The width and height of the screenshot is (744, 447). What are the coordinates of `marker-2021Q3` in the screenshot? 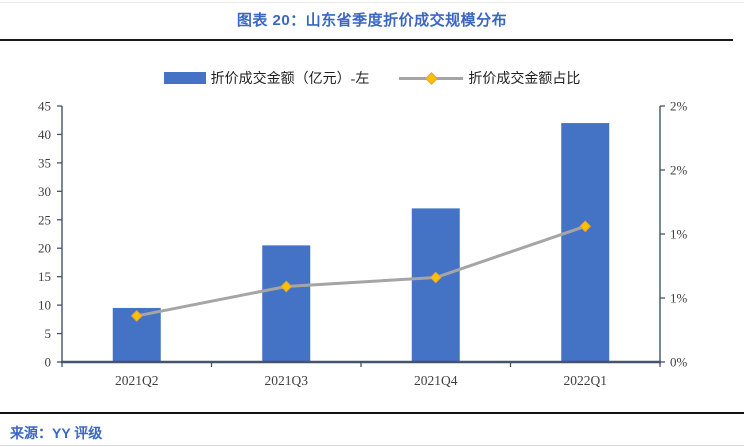 It's located at (286, 286).